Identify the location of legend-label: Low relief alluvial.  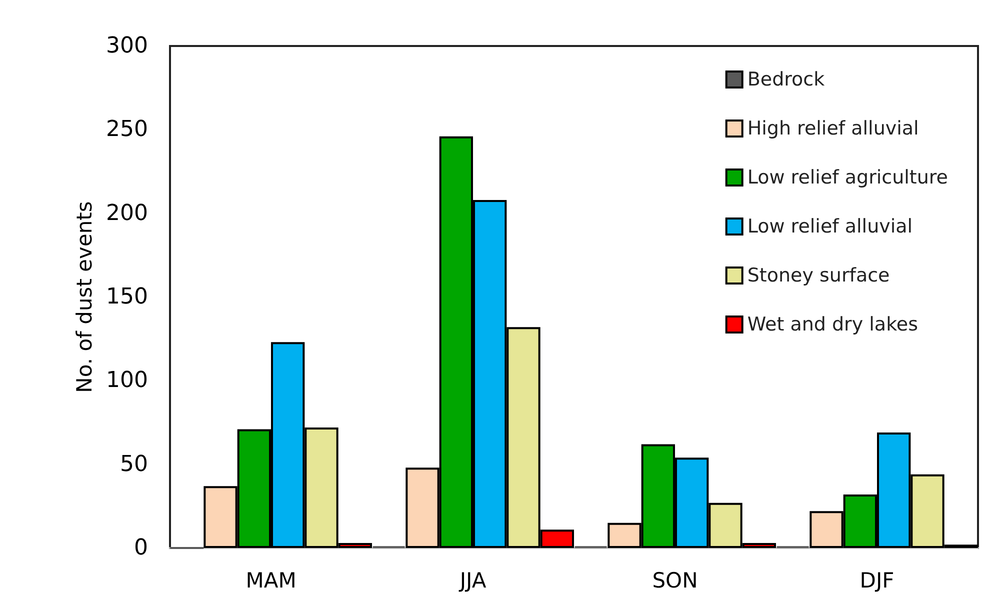
(830, 227).